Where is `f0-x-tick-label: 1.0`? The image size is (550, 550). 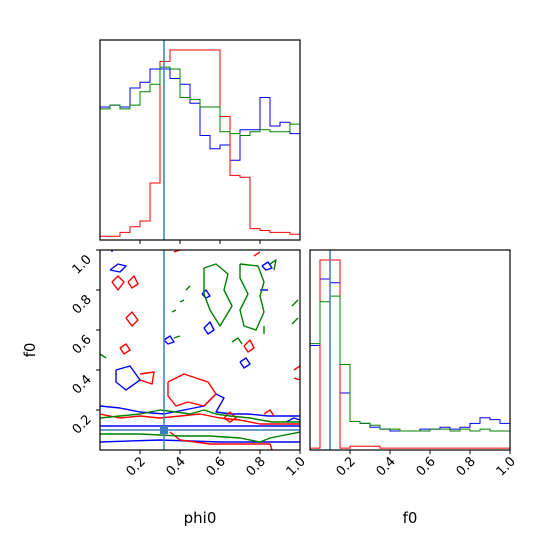 f0-x-tick-label: 1.0 is located at coordinates (506, 466).